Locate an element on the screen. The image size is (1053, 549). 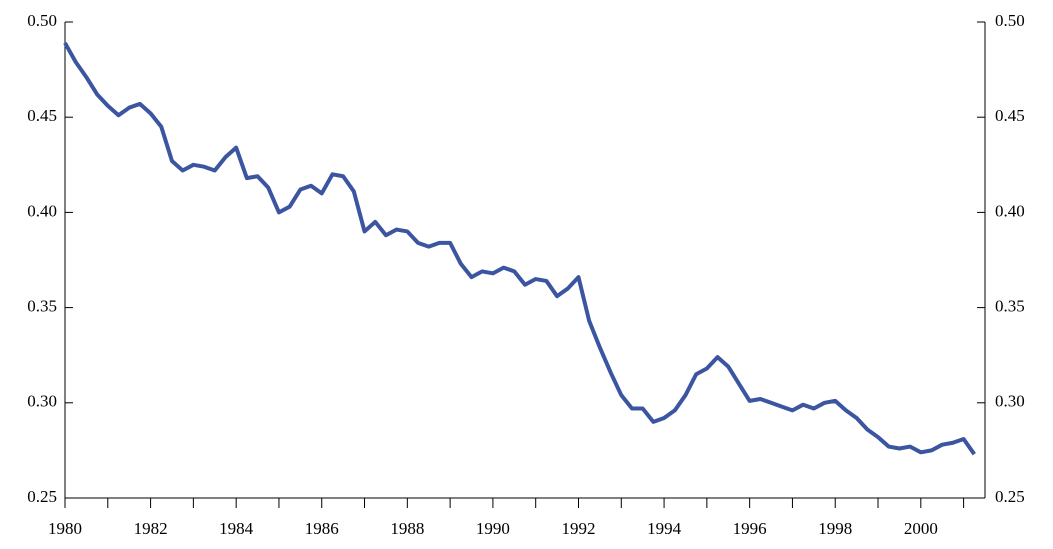
x-tick-label: 1990 is located at coordinates (493, 528).